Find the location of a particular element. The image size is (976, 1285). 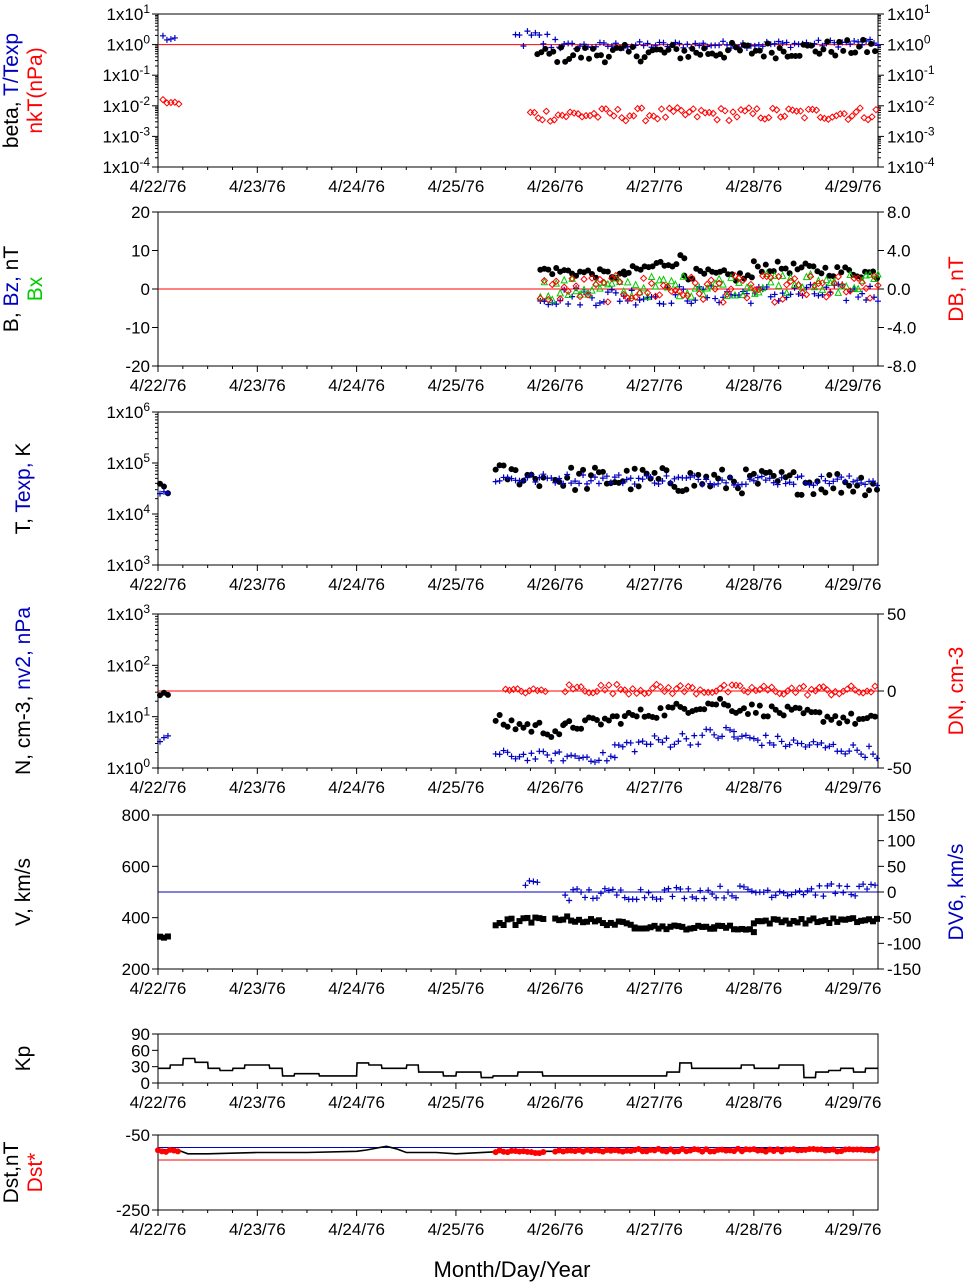

y-axis-label: beta, T/Texp is located at coordinates (11, 90).